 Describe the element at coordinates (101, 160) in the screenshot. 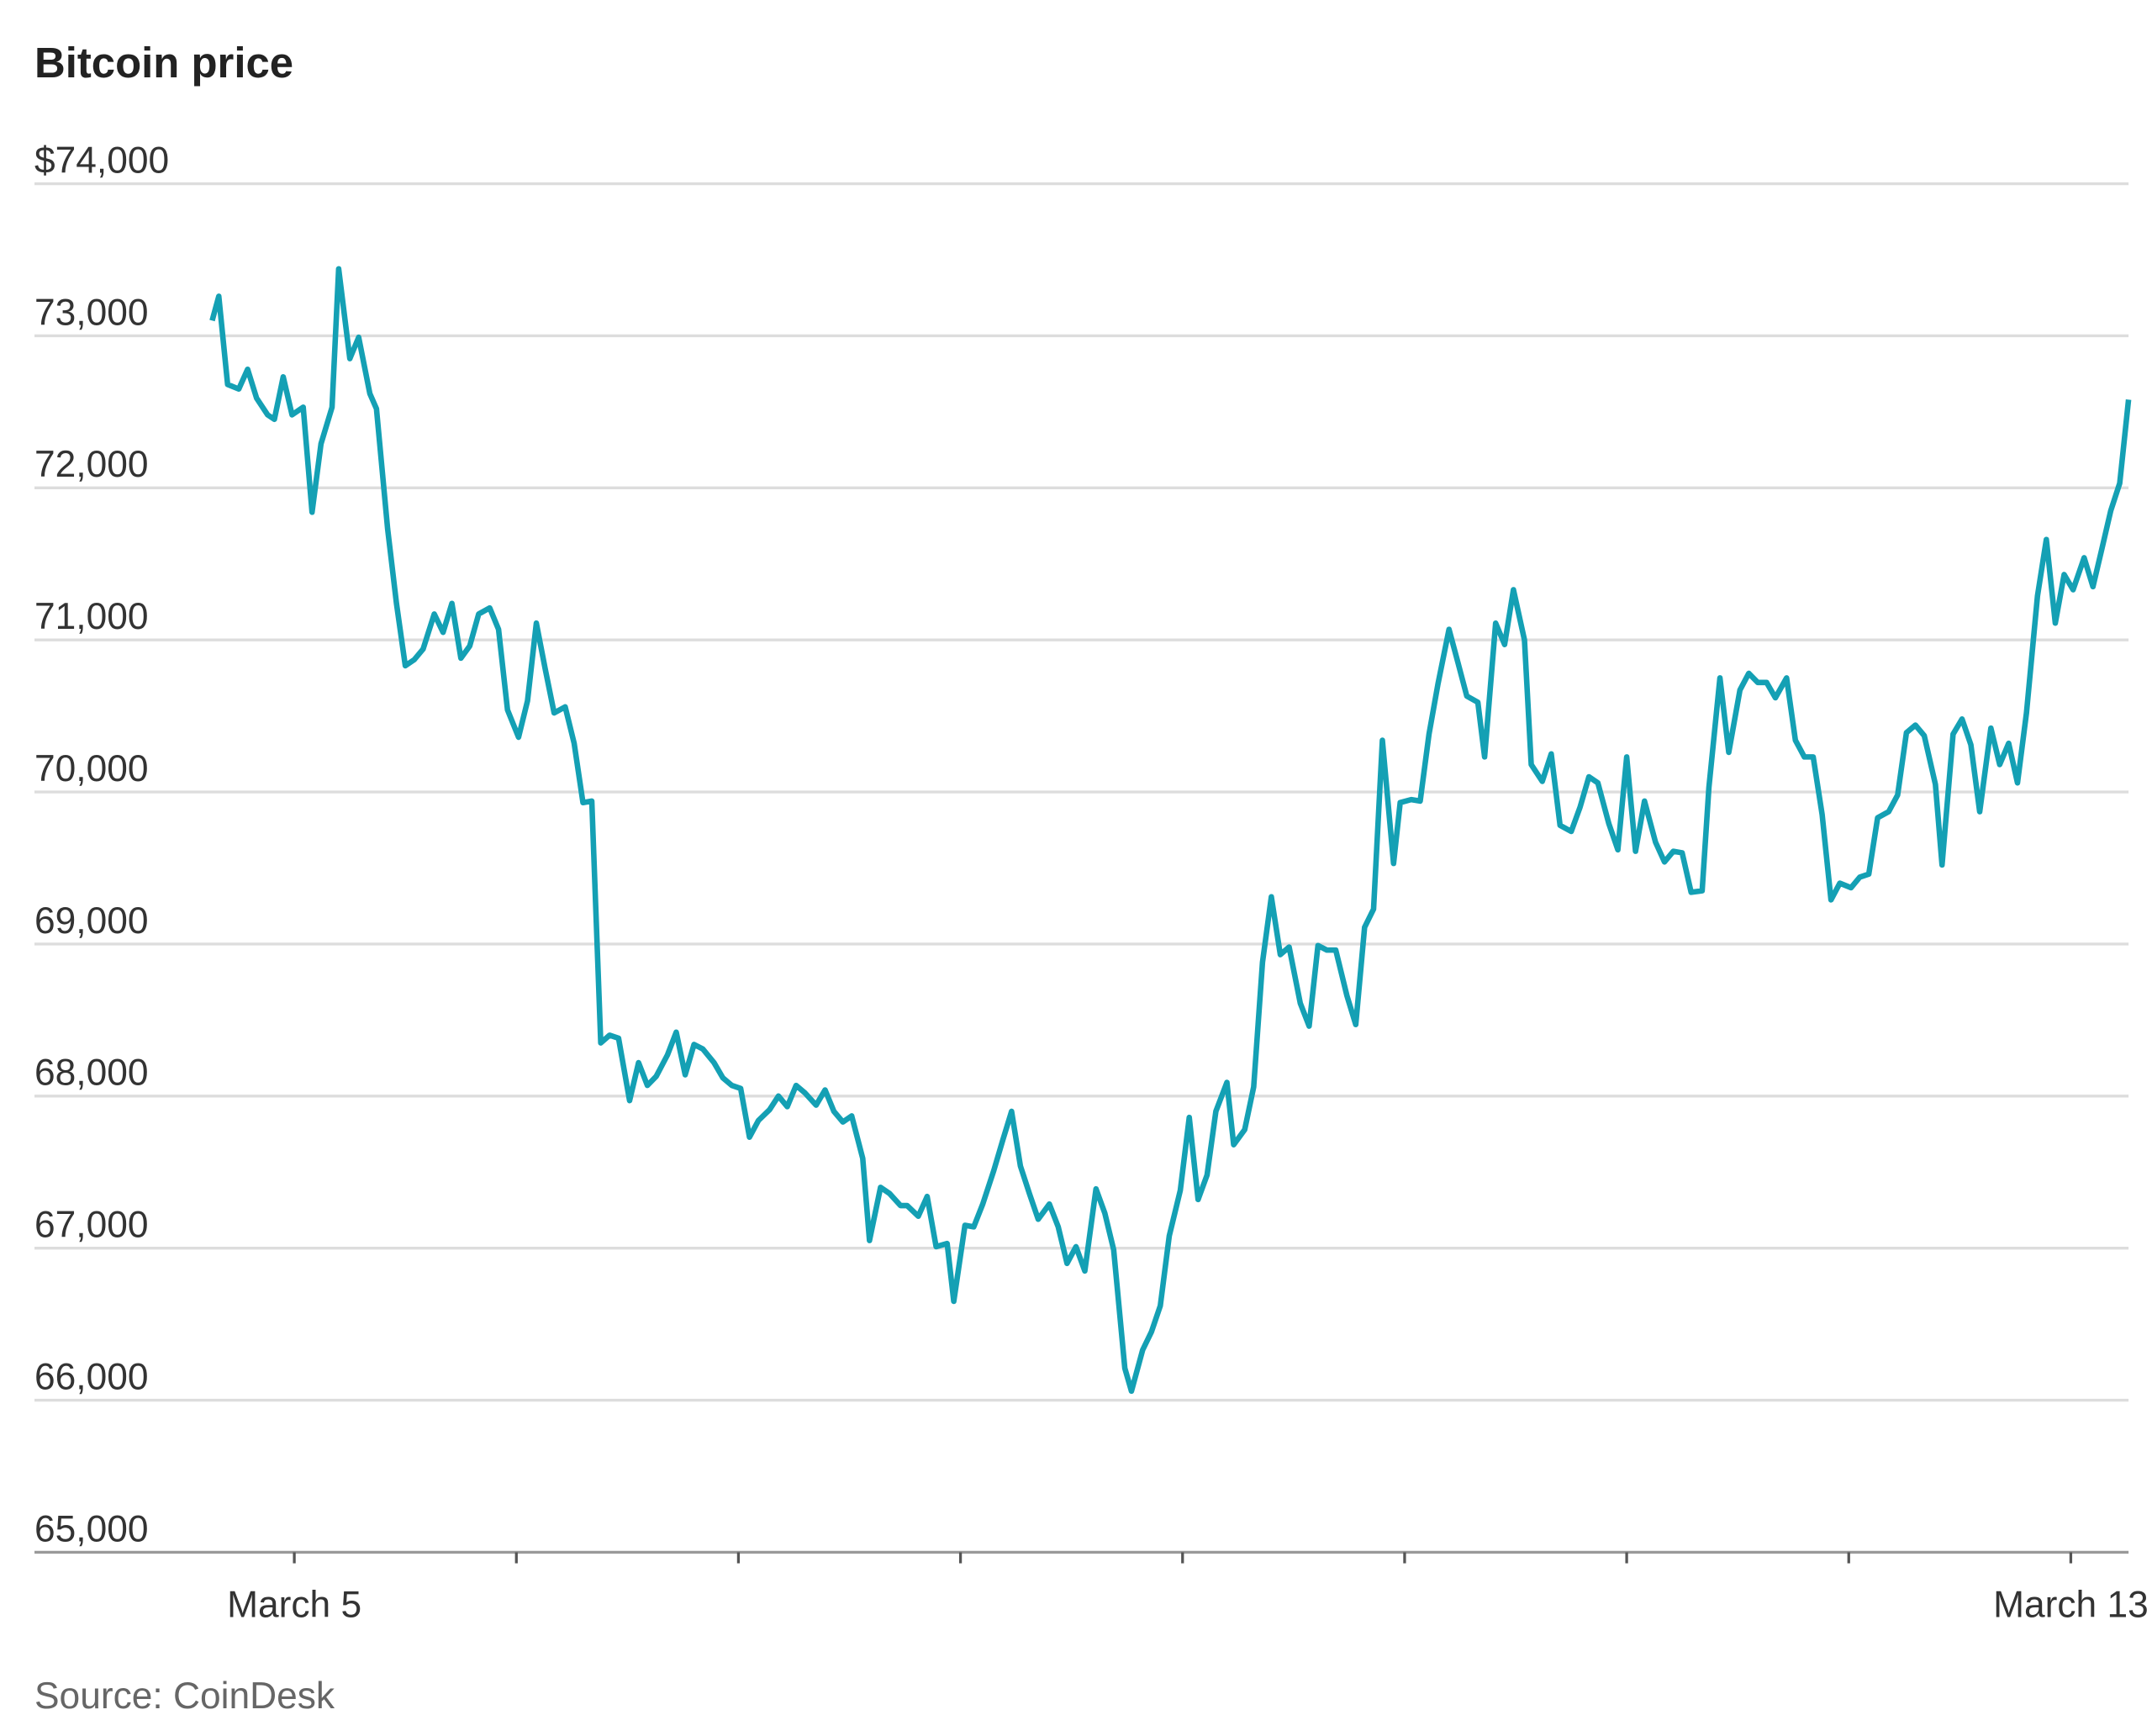

I see `y-tick-label: $74,000` at that location.